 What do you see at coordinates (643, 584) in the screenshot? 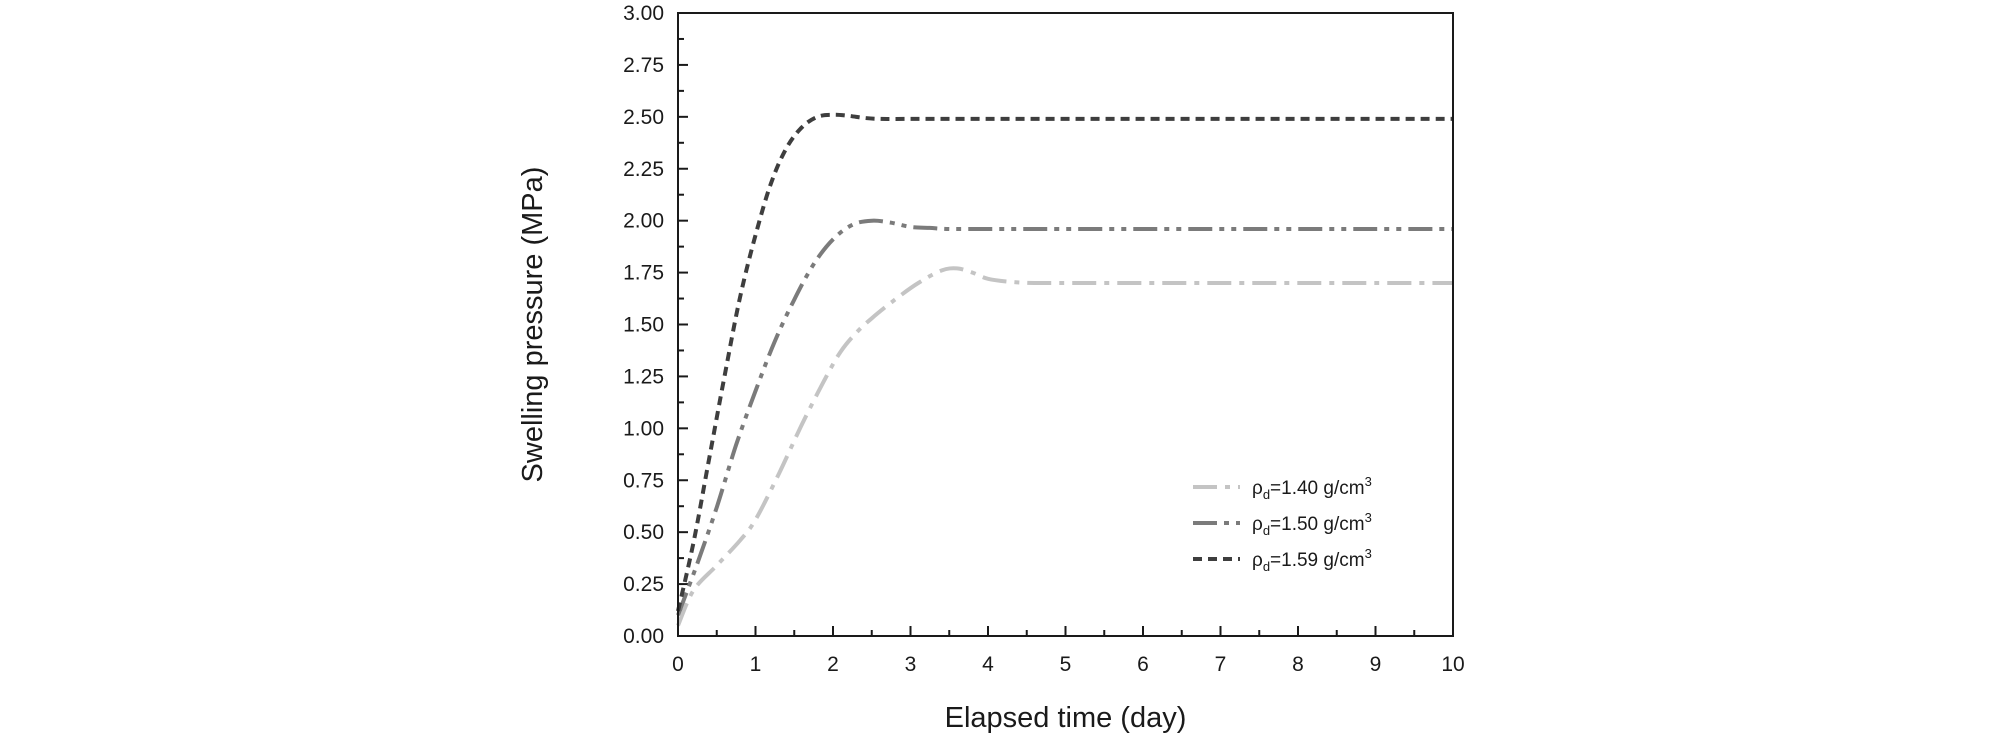
I see `y-tick-label: 0.25` at bounding box center [643, 584].